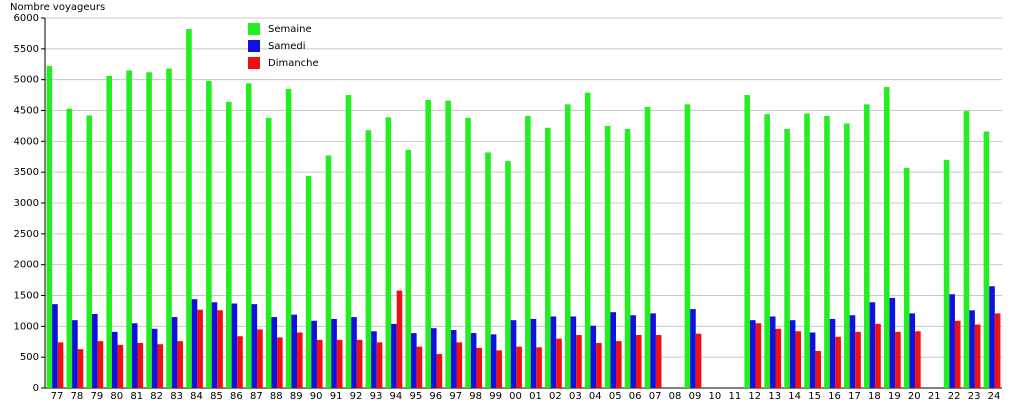  What do you see at coordinates (894, 395) in the screenshot?
I see `x-tick-label: 19` at bounding box center [894, 395].